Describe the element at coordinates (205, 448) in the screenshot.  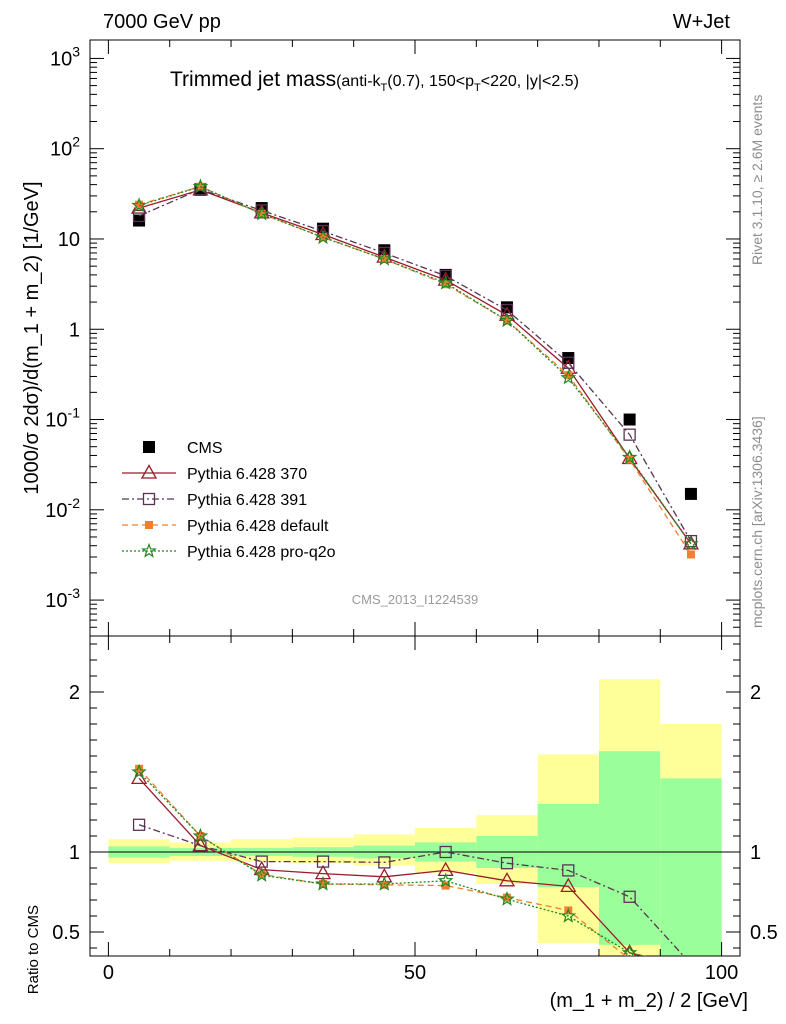
I see `legend-label: CMS` at that location.